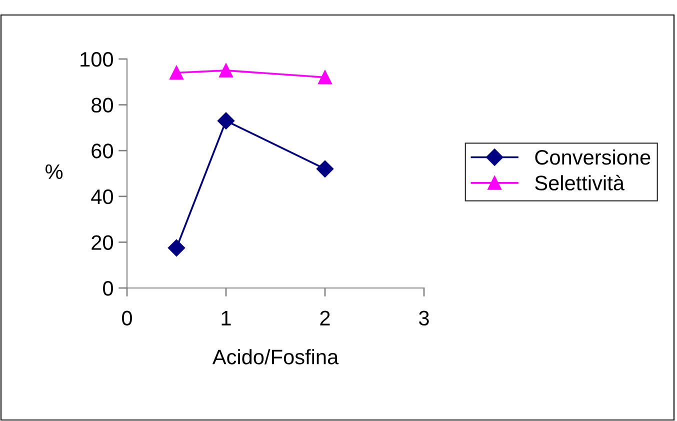 This screenshot has height=421, width=677. I want to click on x-tick-label: 3, so click(424, 318).